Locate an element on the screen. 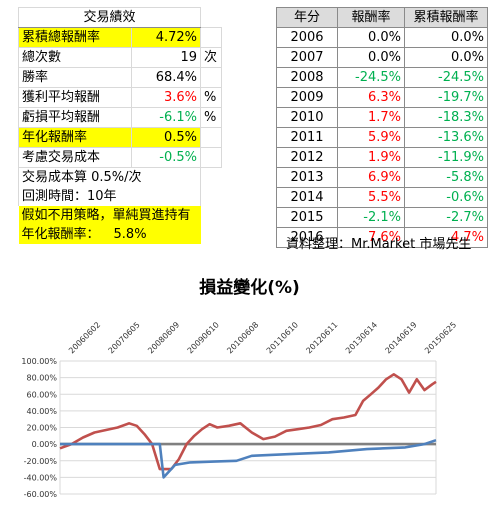 Image resolution: width=499 pixels, height=517 pixels. y-tick-label: 0.00% is located at coordinates (45, 444).